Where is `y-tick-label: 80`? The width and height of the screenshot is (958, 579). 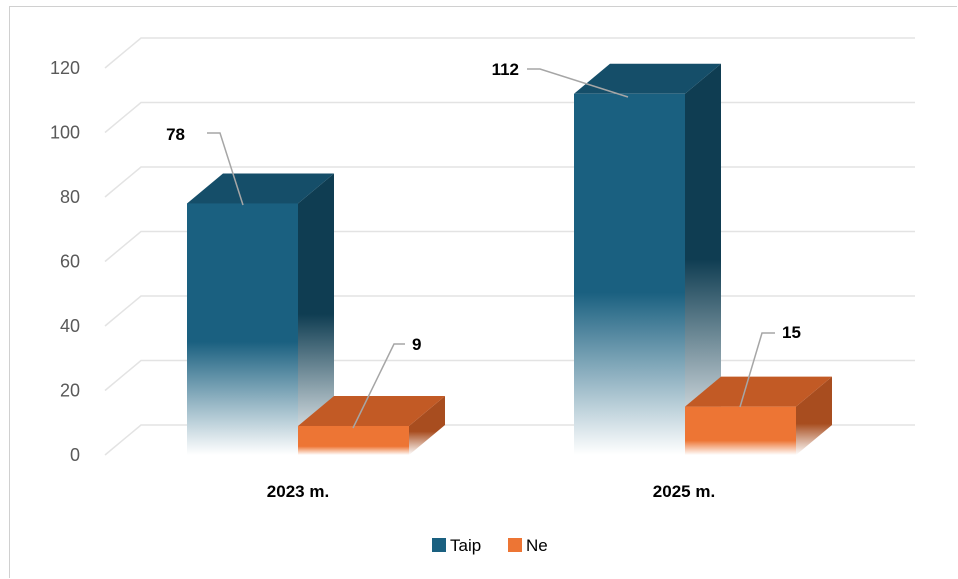 y-tick-label: 80 is located at coordinates (70, 197).